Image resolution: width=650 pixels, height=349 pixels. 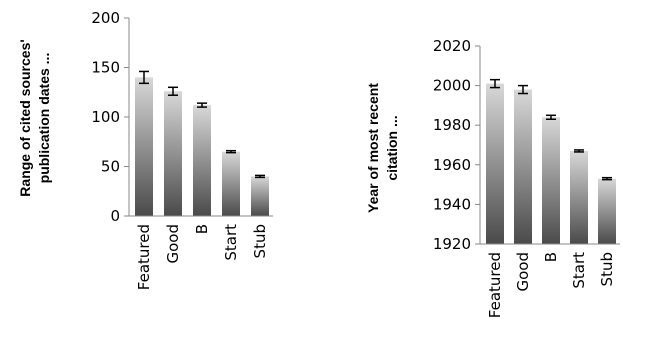 I want to click on y-tick-label: 1980, so click(x=452, y=125).